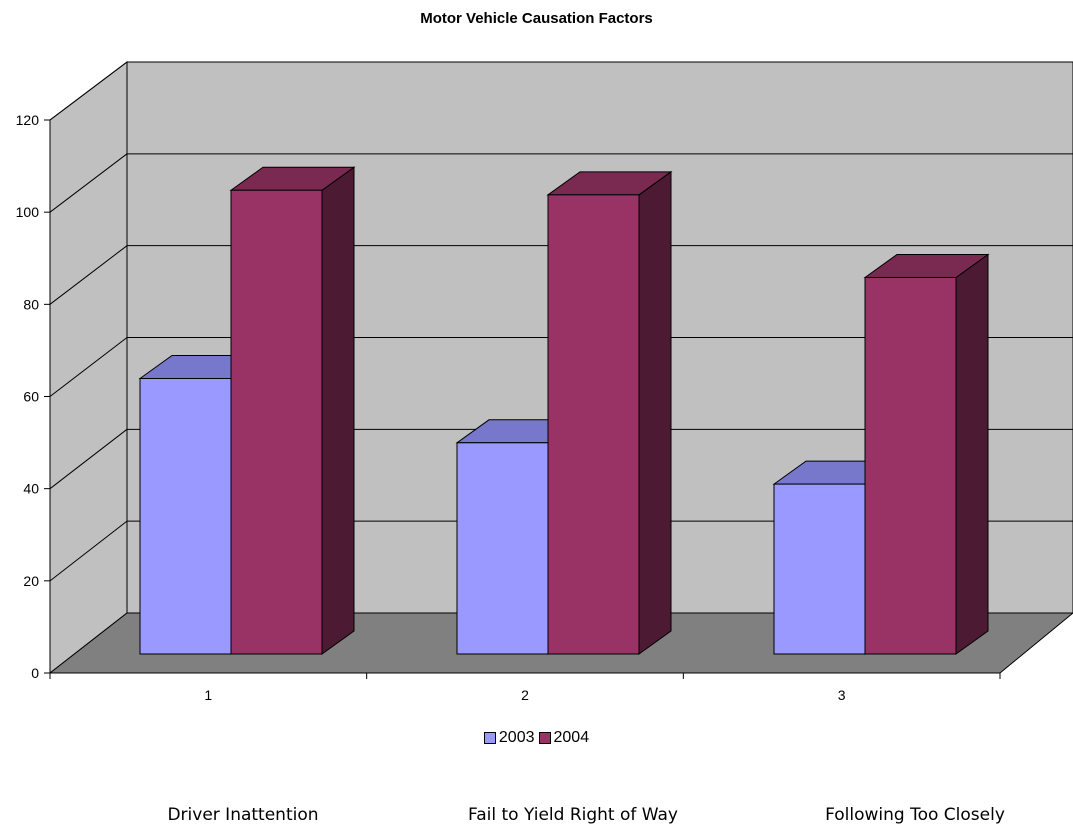  What do you see at coordinates (243, 815) in the screenshot?
I see `category-name-1: Driver Inattention` at bounding box center [243, 815].